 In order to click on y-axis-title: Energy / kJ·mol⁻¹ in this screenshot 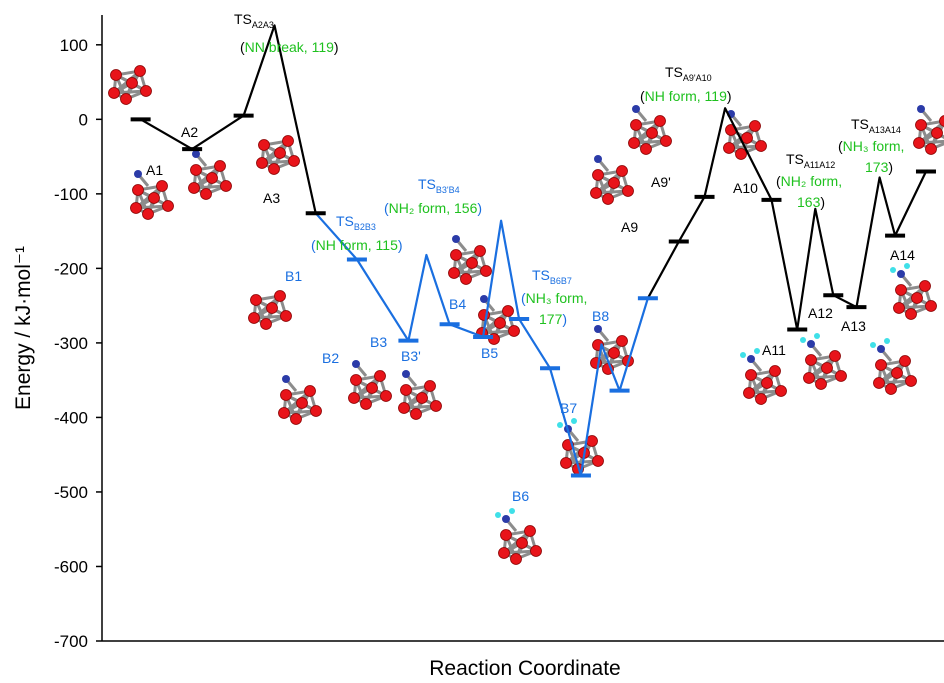, I will do `click(23, 328)`.